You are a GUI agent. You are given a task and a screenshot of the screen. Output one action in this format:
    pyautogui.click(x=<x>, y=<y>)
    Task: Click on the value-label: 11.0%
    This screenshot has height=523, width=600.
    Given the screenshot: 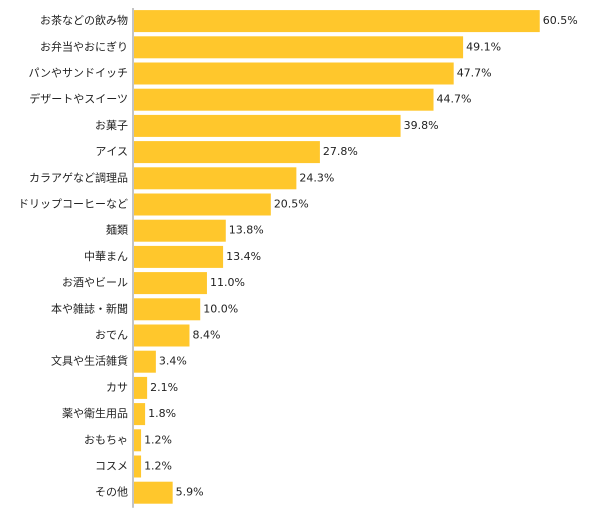 What is the action you would take?
    pyautogui.click(x=227, y=282)
    